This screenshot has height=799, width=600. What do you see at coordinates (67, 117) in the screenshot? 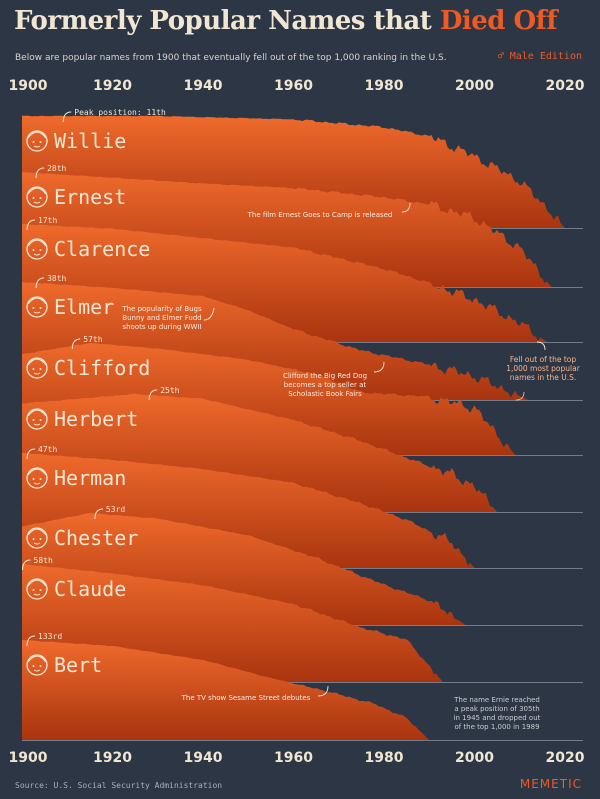
I see `peak-arrow-willie` at bounding box center [67, 117].